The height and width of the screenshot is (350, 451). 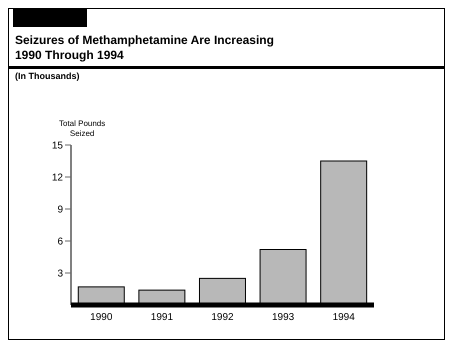 I want to click on y-tick-label: 3, so click(x=60, y=274).